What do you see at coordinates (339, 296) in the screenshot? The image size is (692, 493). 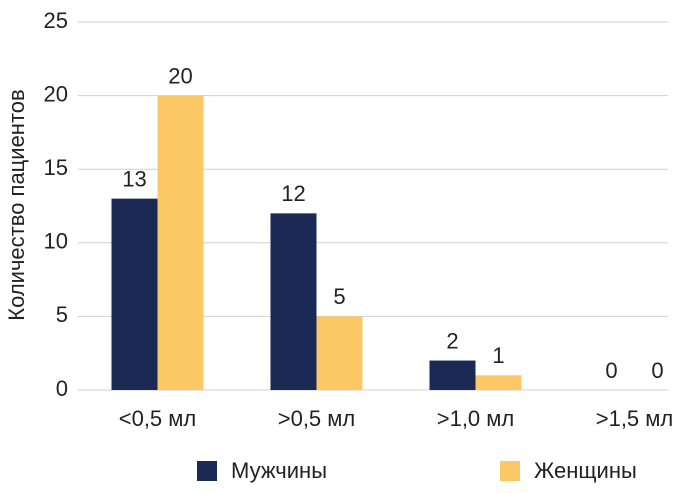 I see `data-label: 5` at bounding box center [339, 296].